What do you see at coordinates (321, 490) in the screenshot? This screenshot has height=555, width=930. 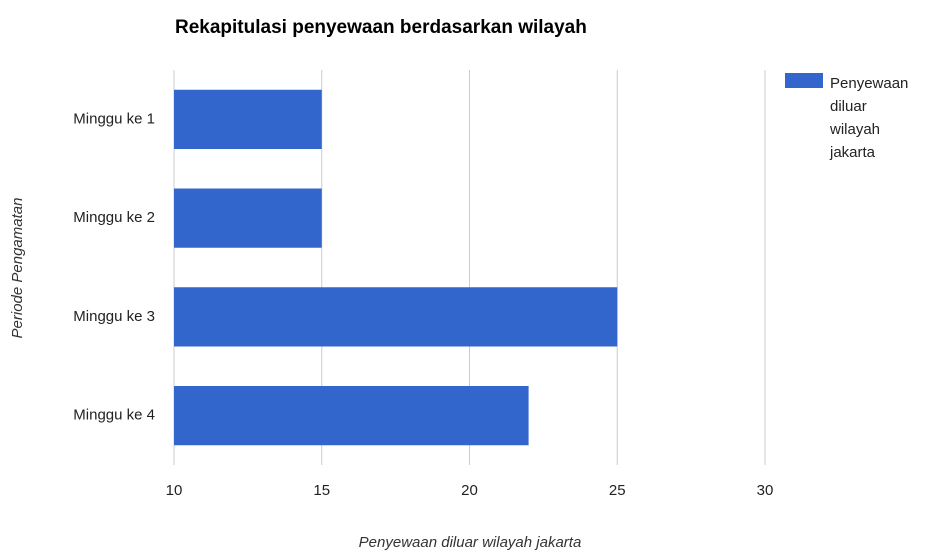 I see `x-tick-label: 15` at bounding box center [321, 490].